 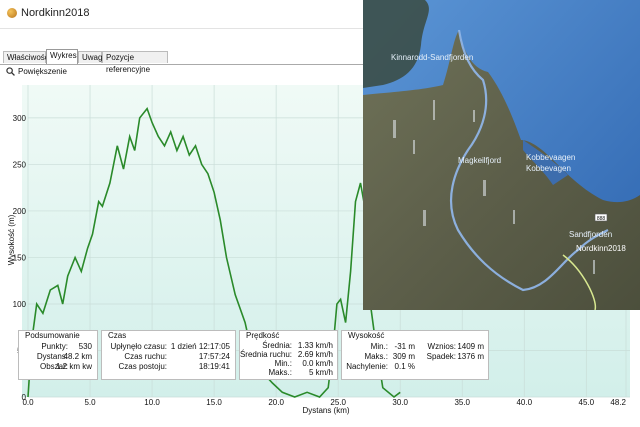 What do you see at coordinates (396, 44) in the screenshot?
I see `landmass-west` at bounding box center [396, 44].